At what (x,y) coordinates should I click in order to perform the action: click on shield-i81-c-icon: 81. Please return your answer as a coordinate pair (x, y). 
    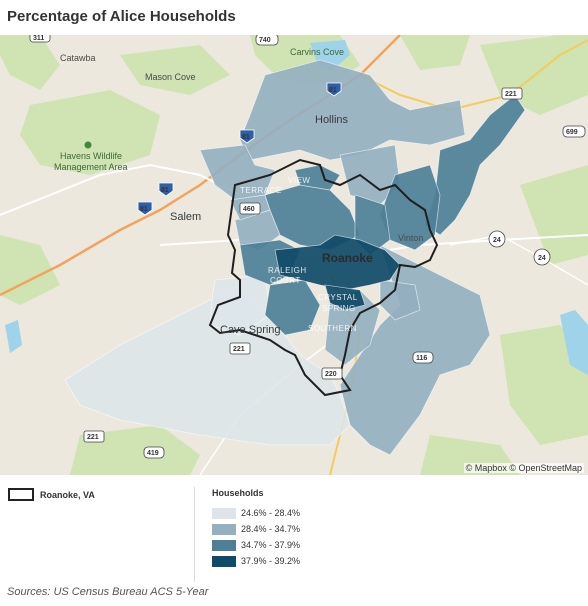
    Looking at the image, I should click on (247, 136).